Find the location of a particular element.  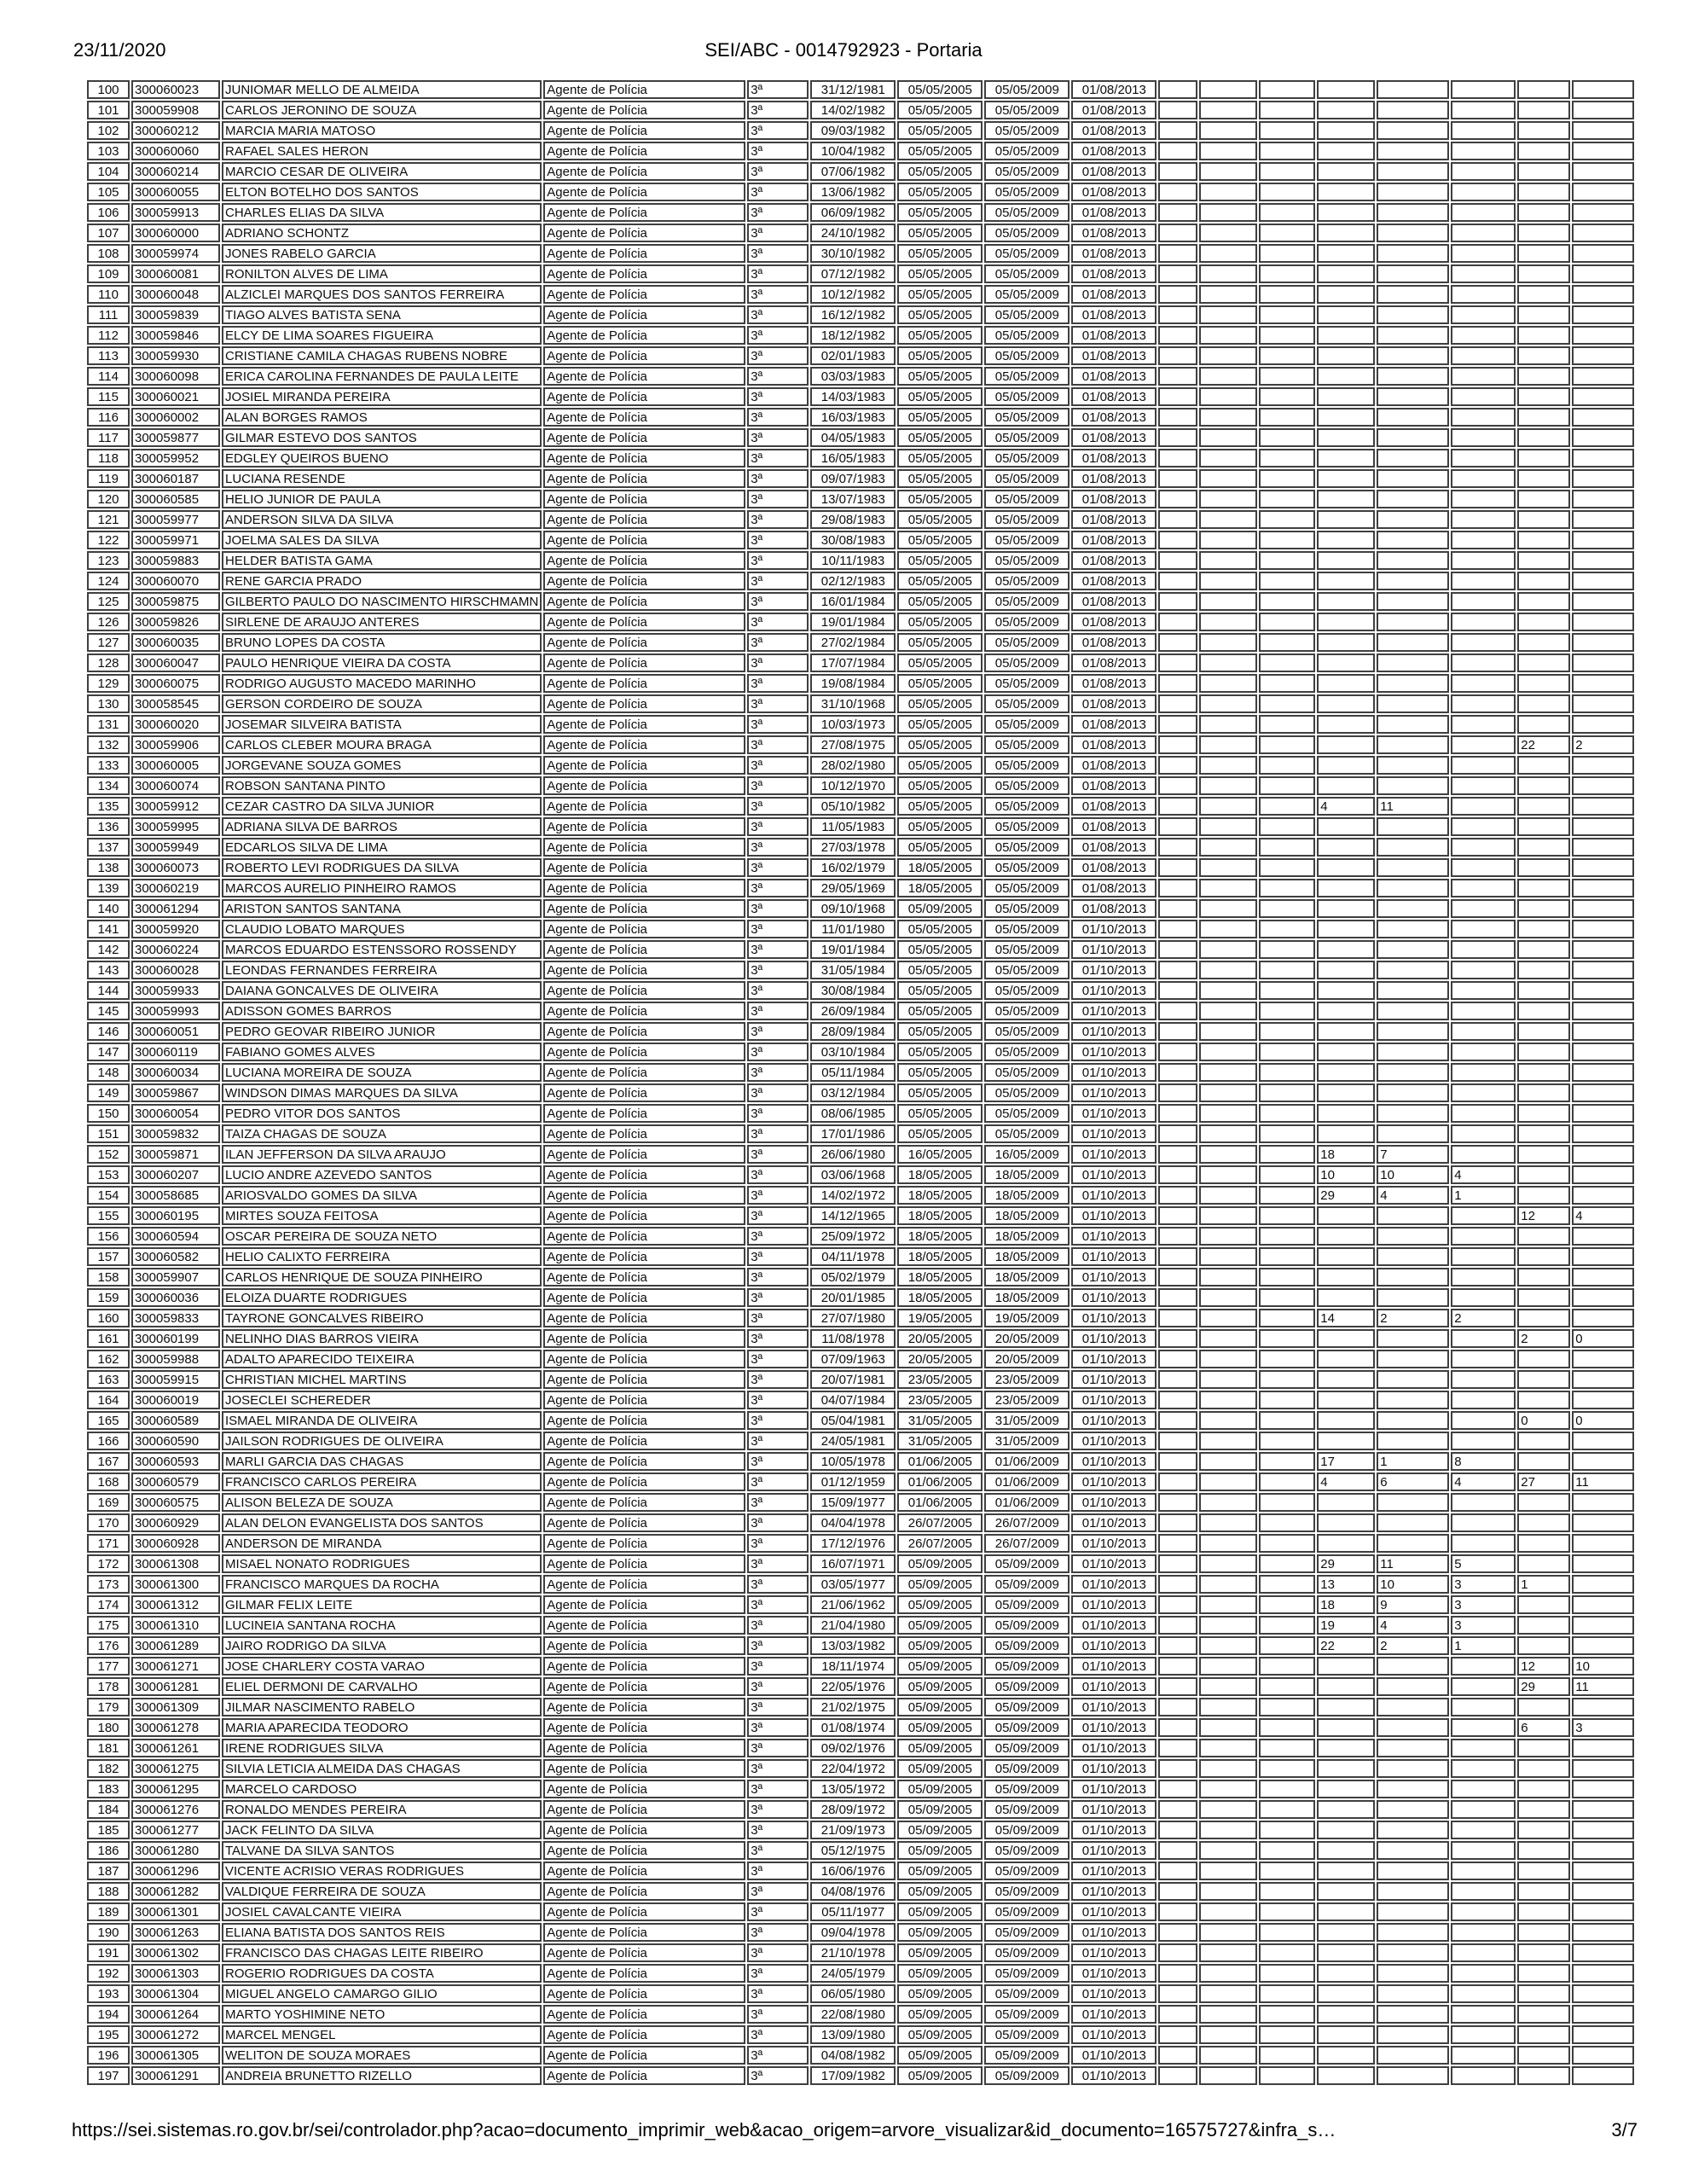

cell-name: TAYRONE GONCALVES RIBEIRO is located at coordinates (382, 1318).